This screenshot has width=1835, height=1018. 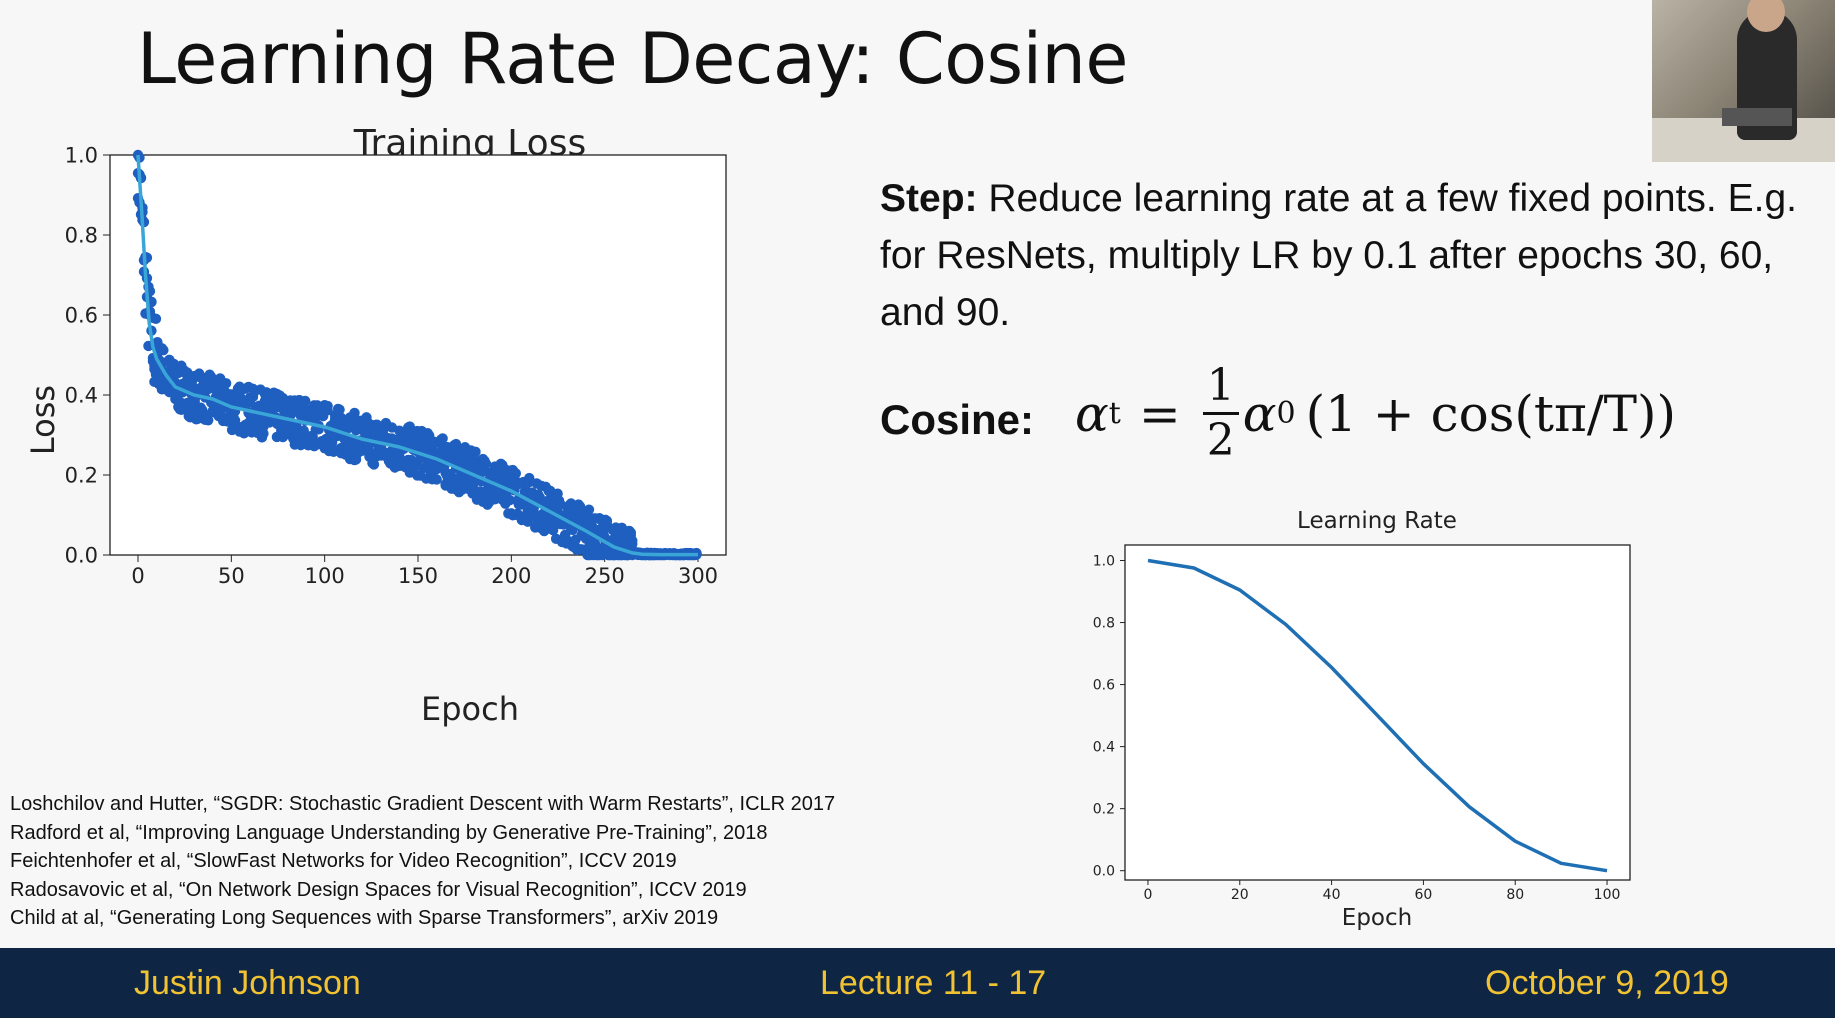 I want to click on webcam-presenter-head, so click(x=1766, y=16).